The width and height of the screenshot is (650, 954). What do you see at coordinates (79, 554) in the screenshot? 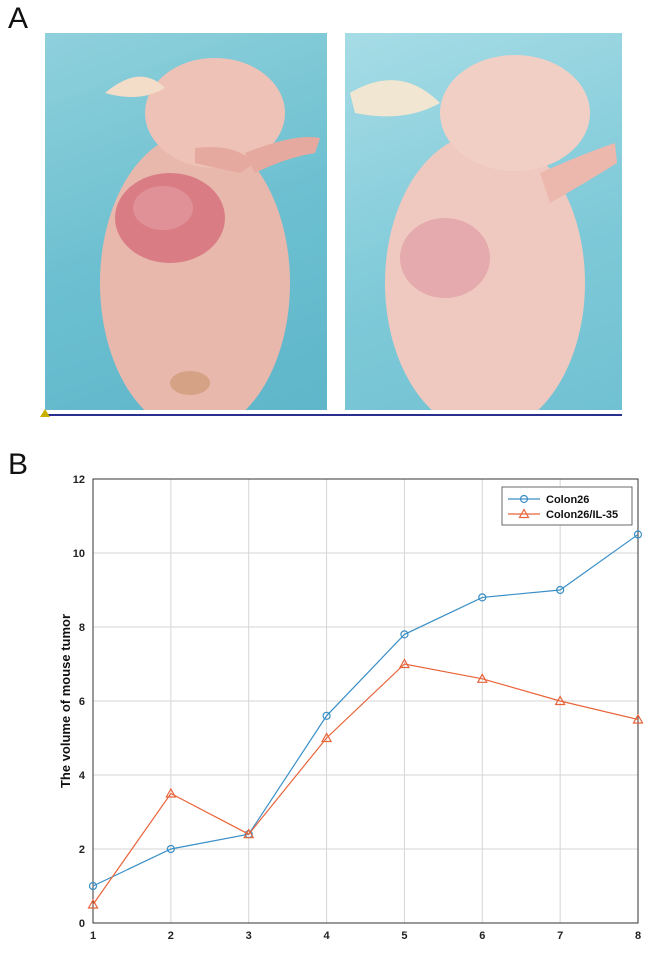
I see `y-tick-label: 10` at bounding box center [79, 554].